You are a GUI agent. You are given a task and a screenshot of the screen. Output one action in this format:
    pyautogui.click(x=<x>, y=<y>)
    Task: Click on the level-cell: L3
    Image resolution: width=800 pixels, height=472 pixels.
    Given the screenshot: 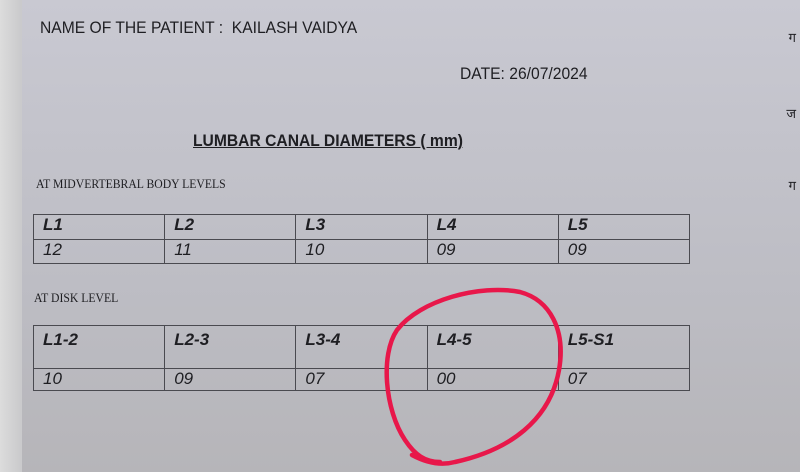 What is the action you would take?
    pyautogui.click(x=361, y=227)
    